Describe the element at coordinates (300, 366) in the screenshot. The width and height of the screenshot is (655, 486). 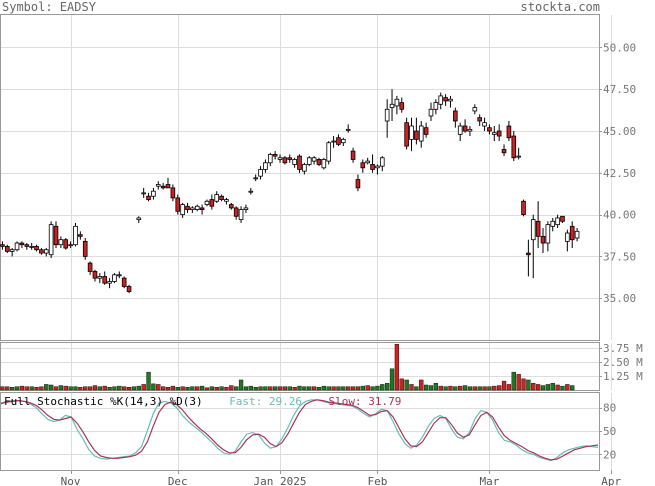
I see `volume-panel-frame` at that location.